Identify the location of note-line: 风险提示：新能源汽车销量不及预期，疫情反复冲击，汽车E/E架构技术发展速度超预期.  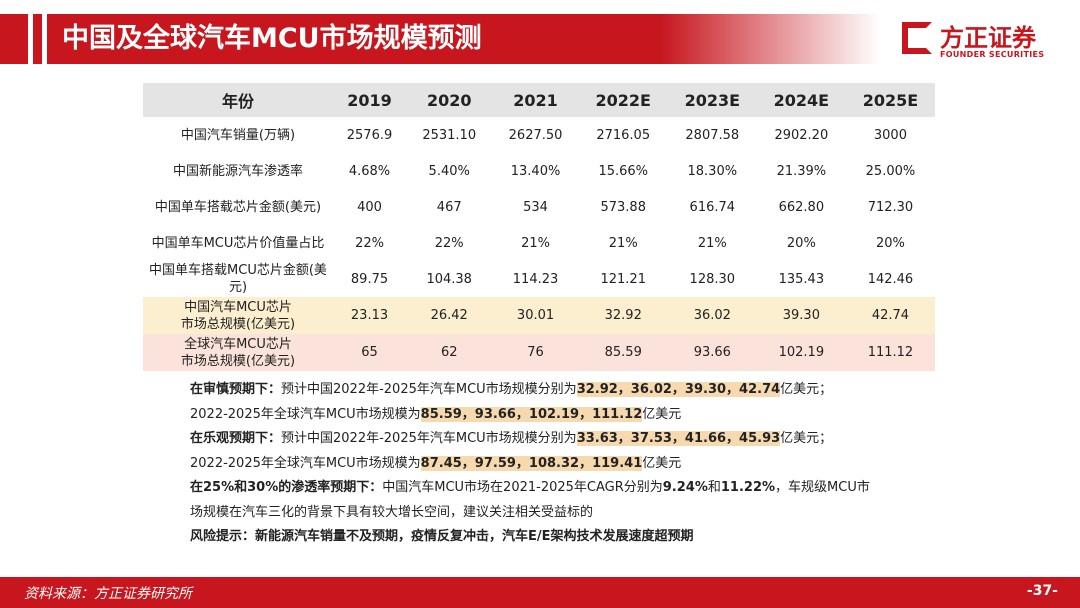
(535, 537).